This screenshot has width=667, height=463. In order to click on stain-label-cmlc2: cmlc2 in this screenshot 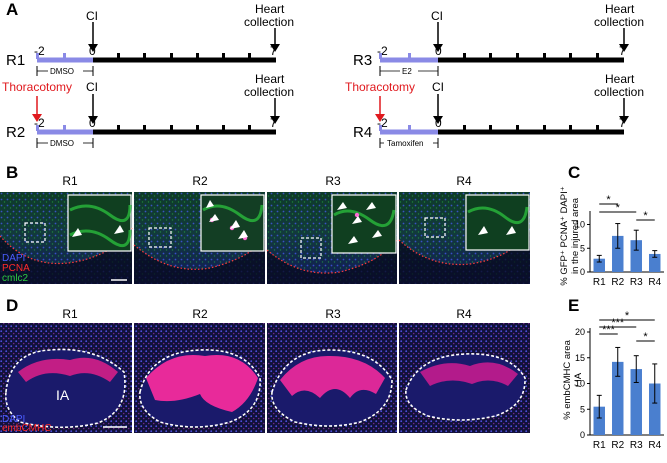, I will do `click(15, 278)`.